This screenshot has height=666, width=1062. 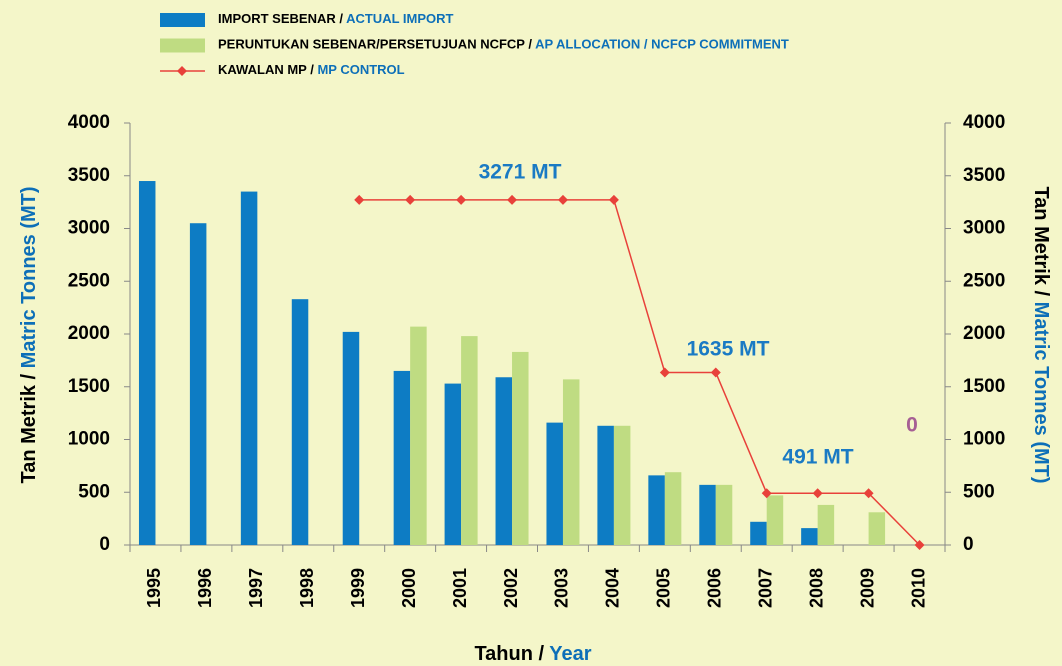 What do you see at coordinates (460, 588) in the screenshot?
I see `x-tick-label: 2001` at bounding box center [460, 588].